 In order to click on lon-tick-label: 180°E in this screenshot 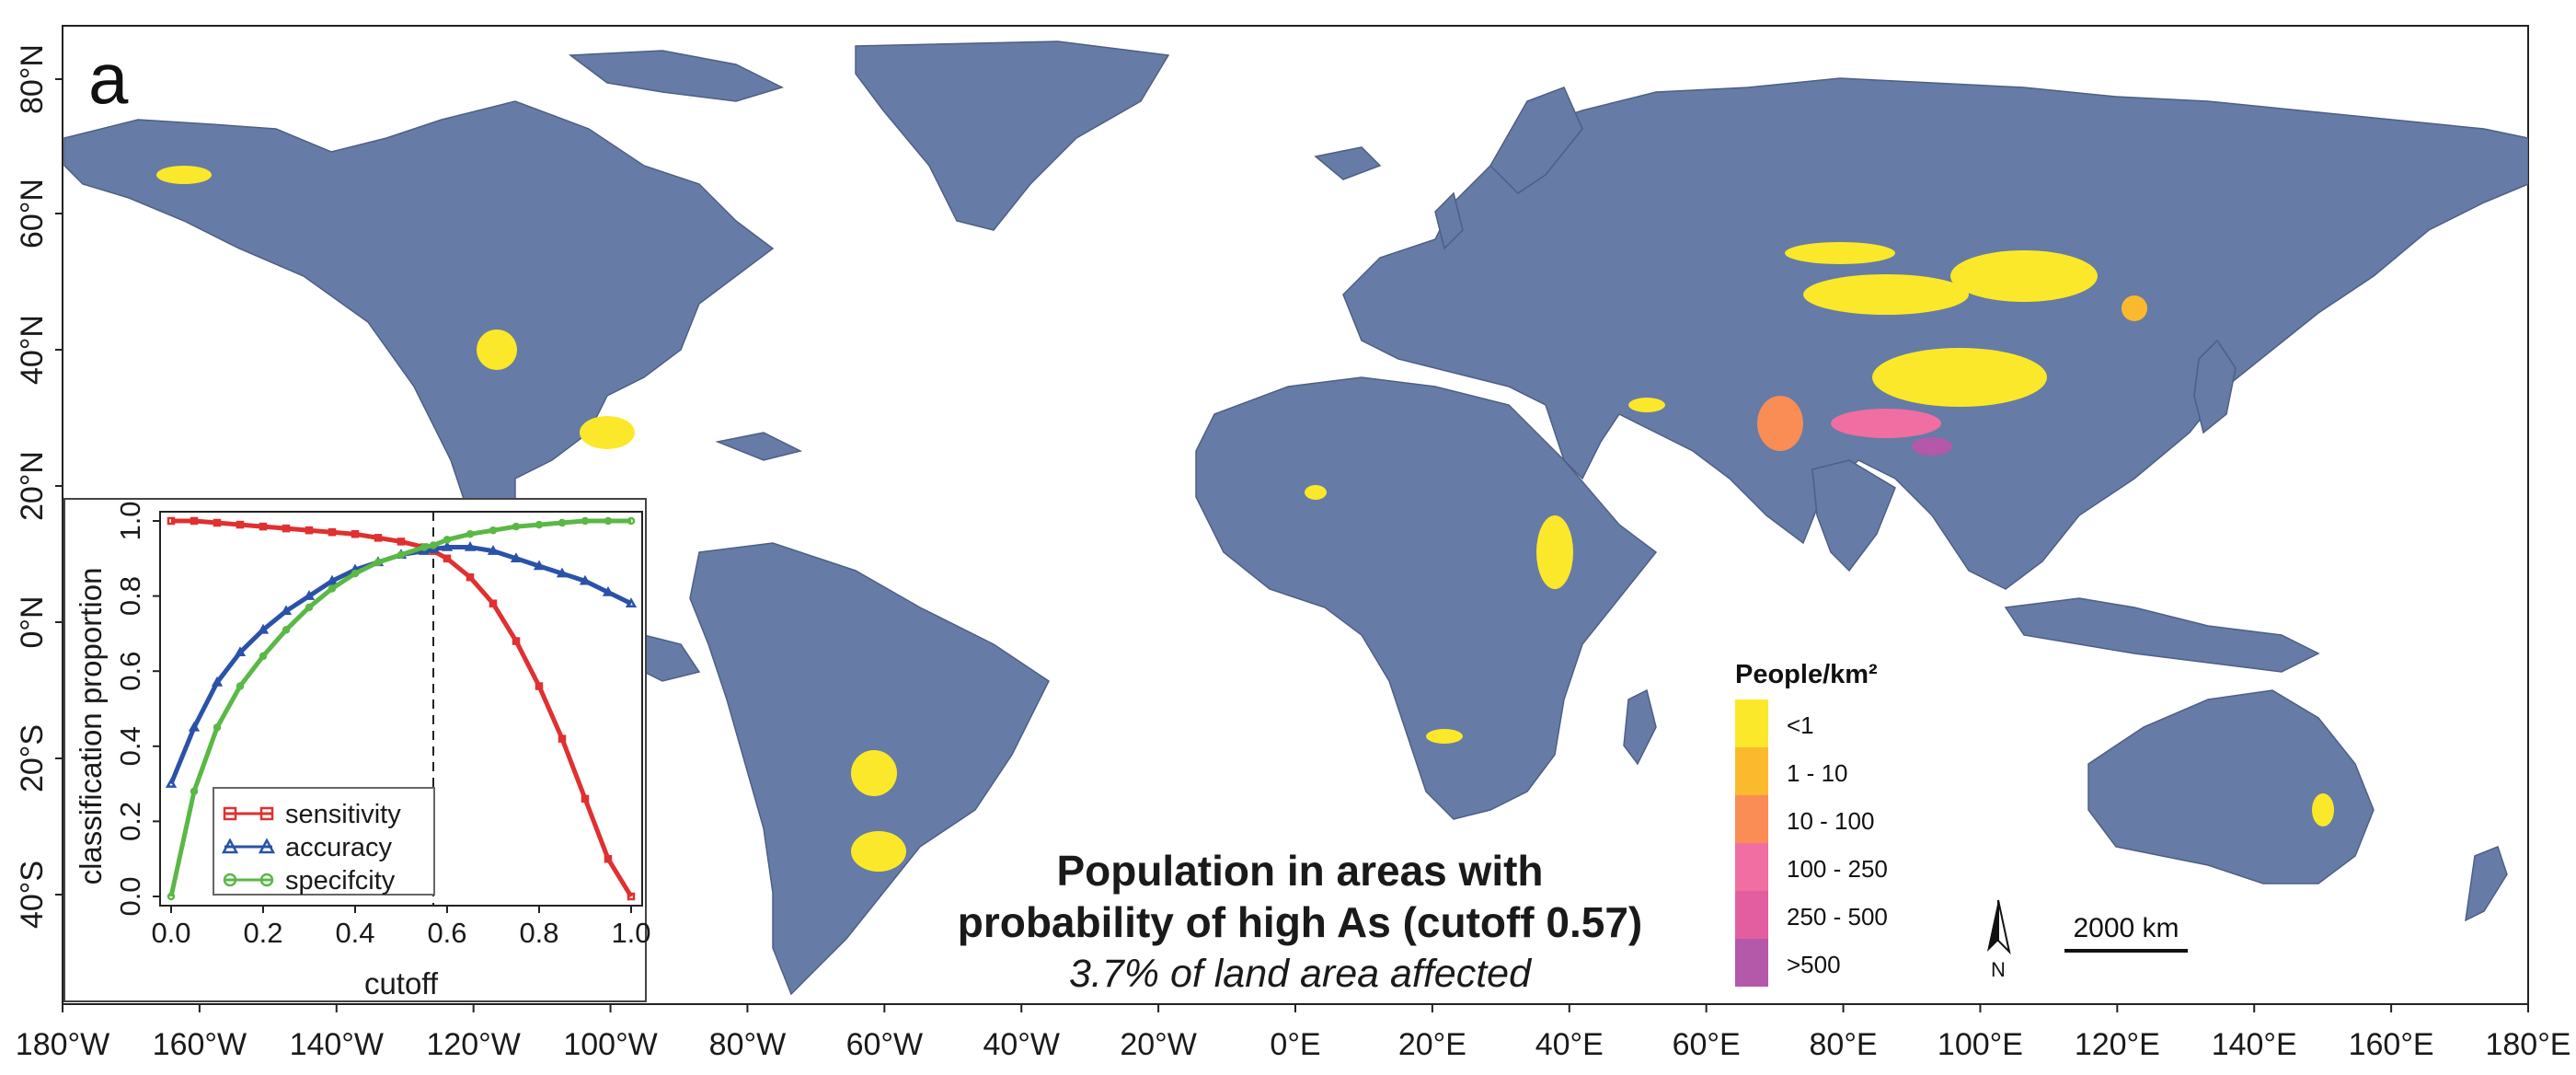, I will do `click(2527, 1044)`.